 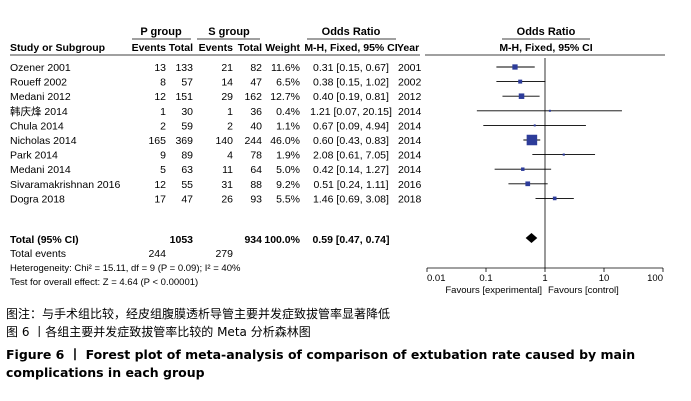 I want to click on total-or-ci: 0.59 [0.47, 0.74], so click(x=350, y=240).